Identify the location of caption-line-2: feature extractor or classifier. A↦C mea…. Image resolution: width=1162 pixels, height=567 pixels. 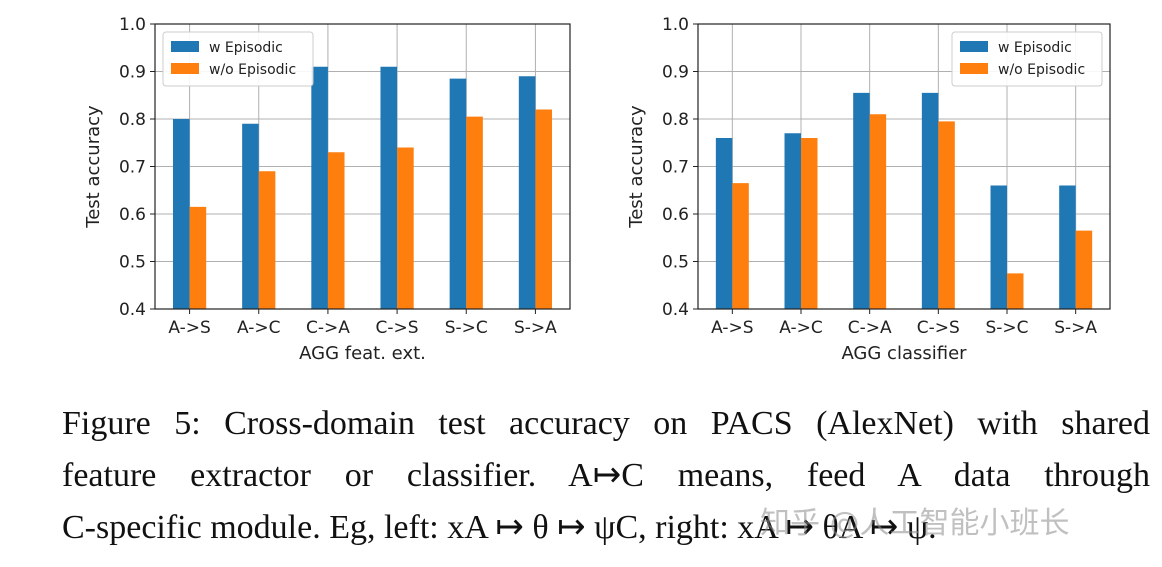
(606, 475).